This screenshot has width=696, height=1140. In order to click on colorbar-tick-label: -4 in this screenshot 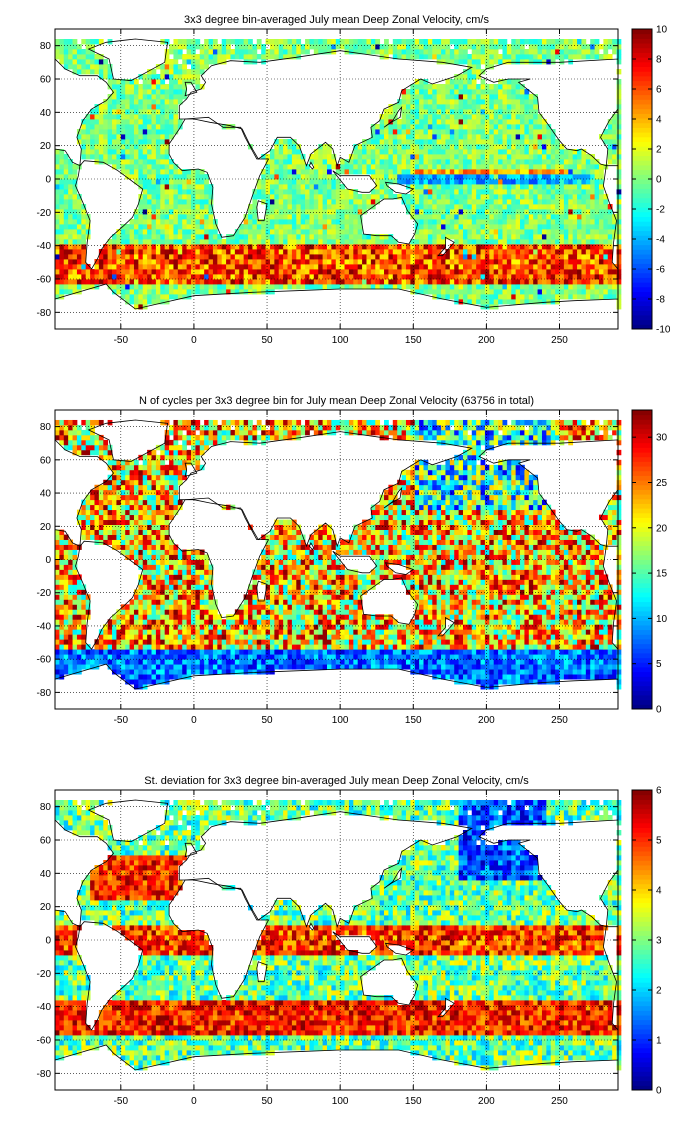, I will do `click(660, 240)`.